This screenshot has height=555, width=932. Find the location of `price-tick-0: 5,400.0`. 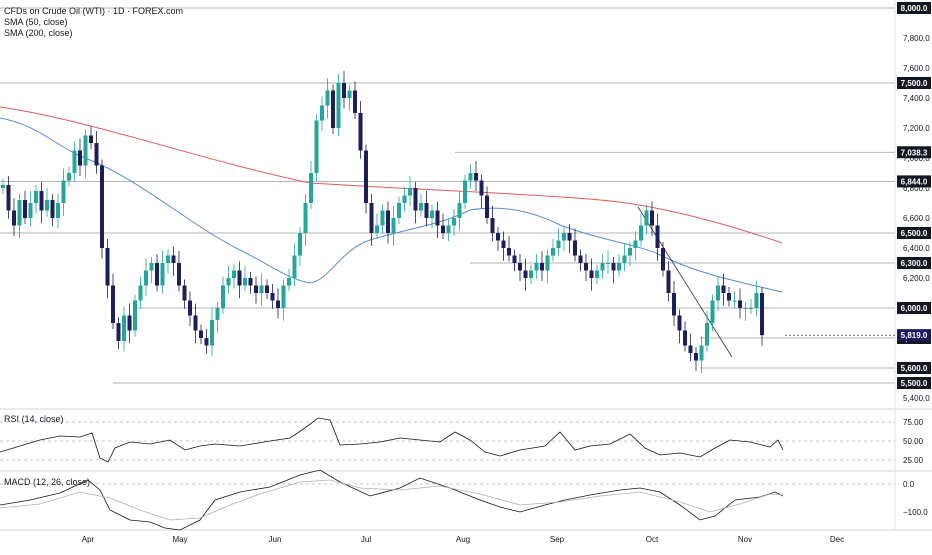

price-tick-0: 5,400.0 is located at coordinates (916, 398).